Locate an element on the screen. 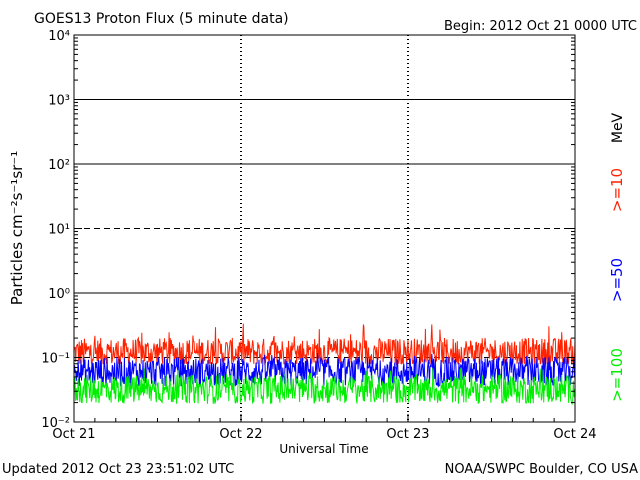  x-tick-label: Oct 24 is located at coordinates (574, 434).